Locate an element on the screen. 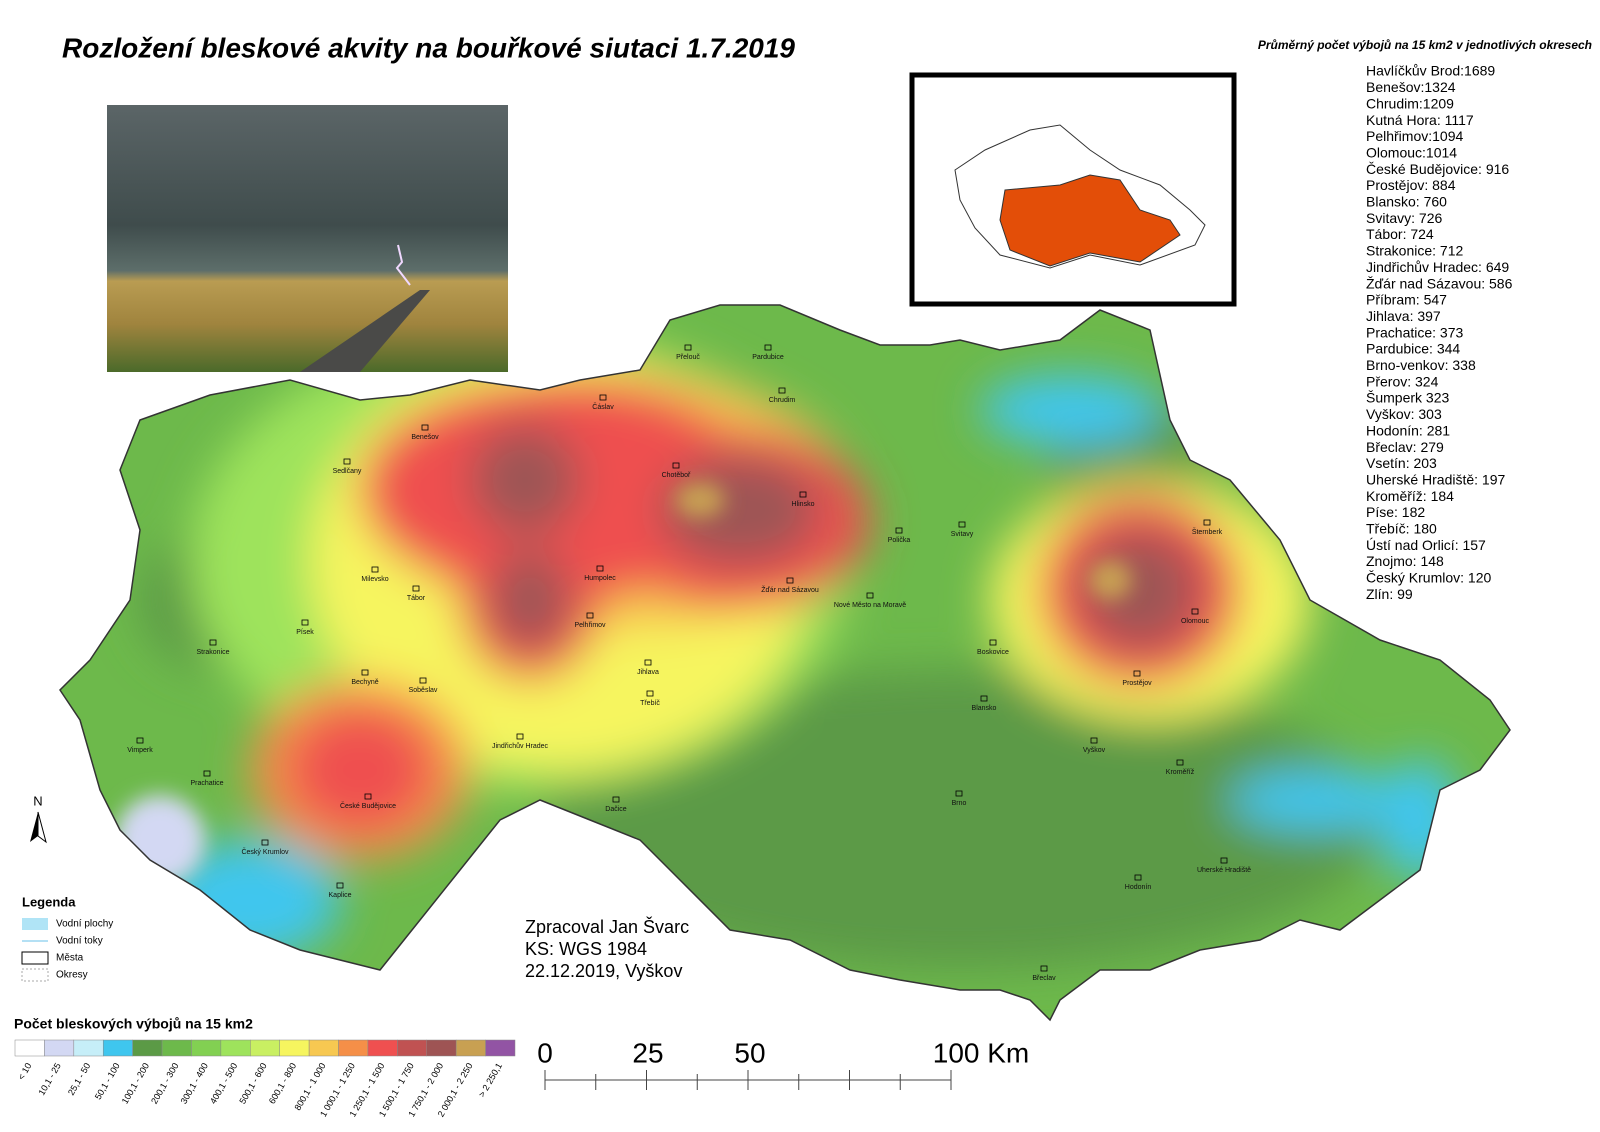 The height and width of the screenshot is (1132, 1600). town-label: Soběslav is located at coordinates (423, 690).